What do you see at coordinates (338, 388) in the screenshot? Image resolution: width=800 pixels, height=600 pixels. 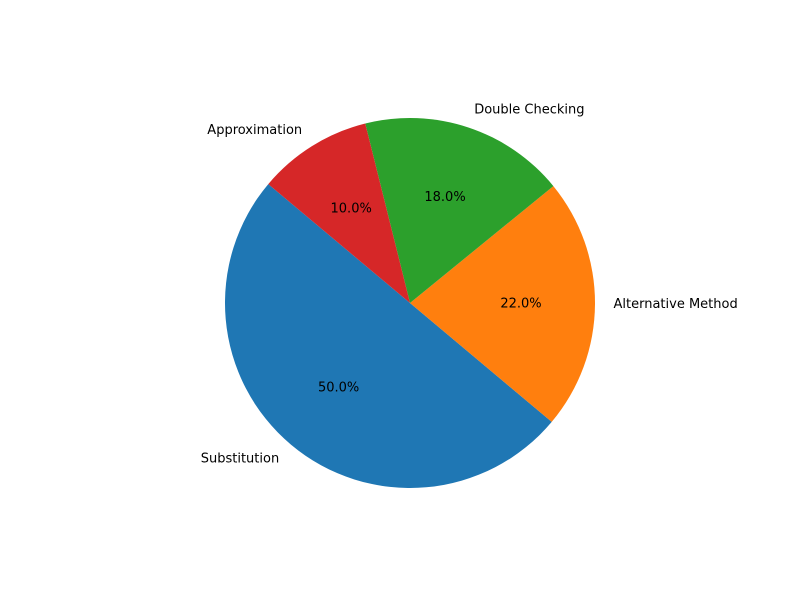 I see `slice-percent-label: 50.0%` at bounding box center [338, 388].